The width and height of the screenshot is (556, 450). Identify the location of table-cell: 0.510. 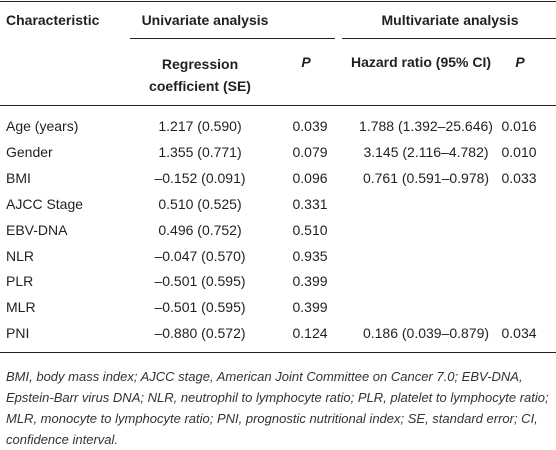
(310, 229).